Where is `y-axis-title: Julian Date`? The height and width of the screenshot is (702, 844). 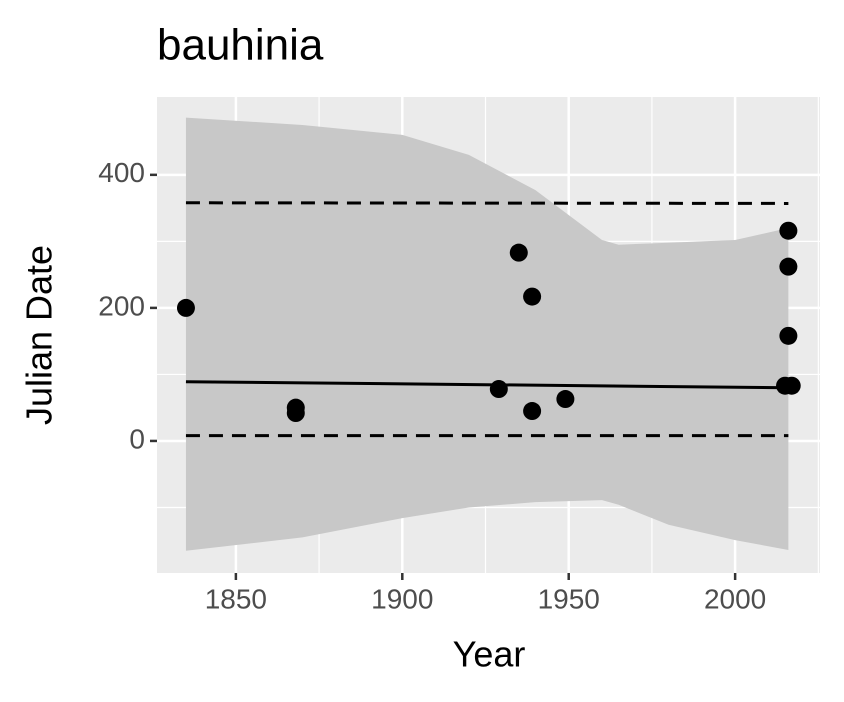
y-axis-title: Julian Date is located at coordinates (39, 335).